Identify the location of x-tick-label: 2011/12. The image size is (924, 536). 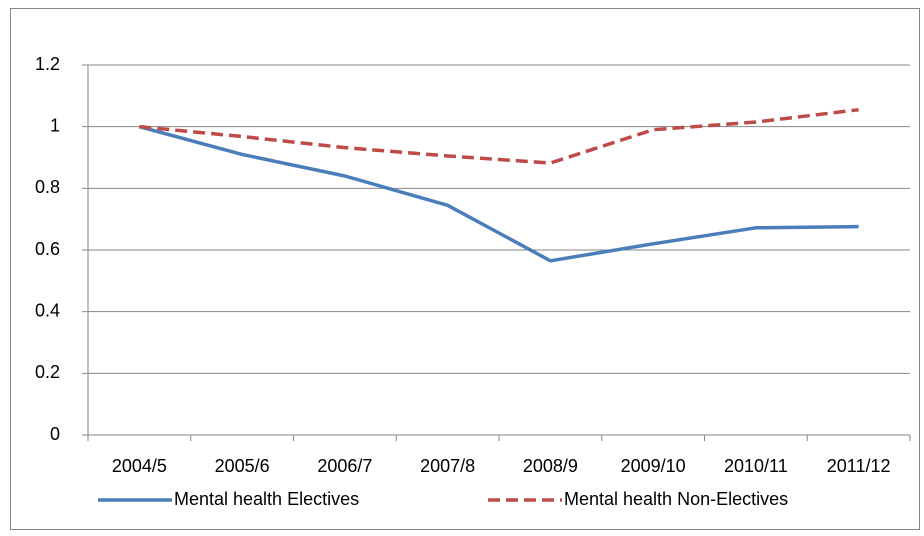
(859, 466).